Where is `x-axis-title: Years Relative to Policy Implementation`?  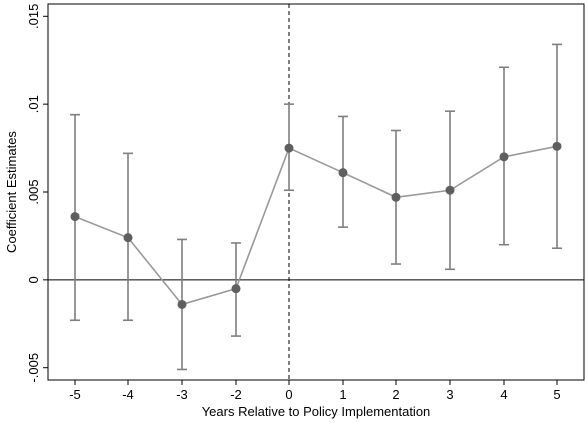
x-axis-title: Years Relative to Policy Implementation is located at coordinates (316, 411).